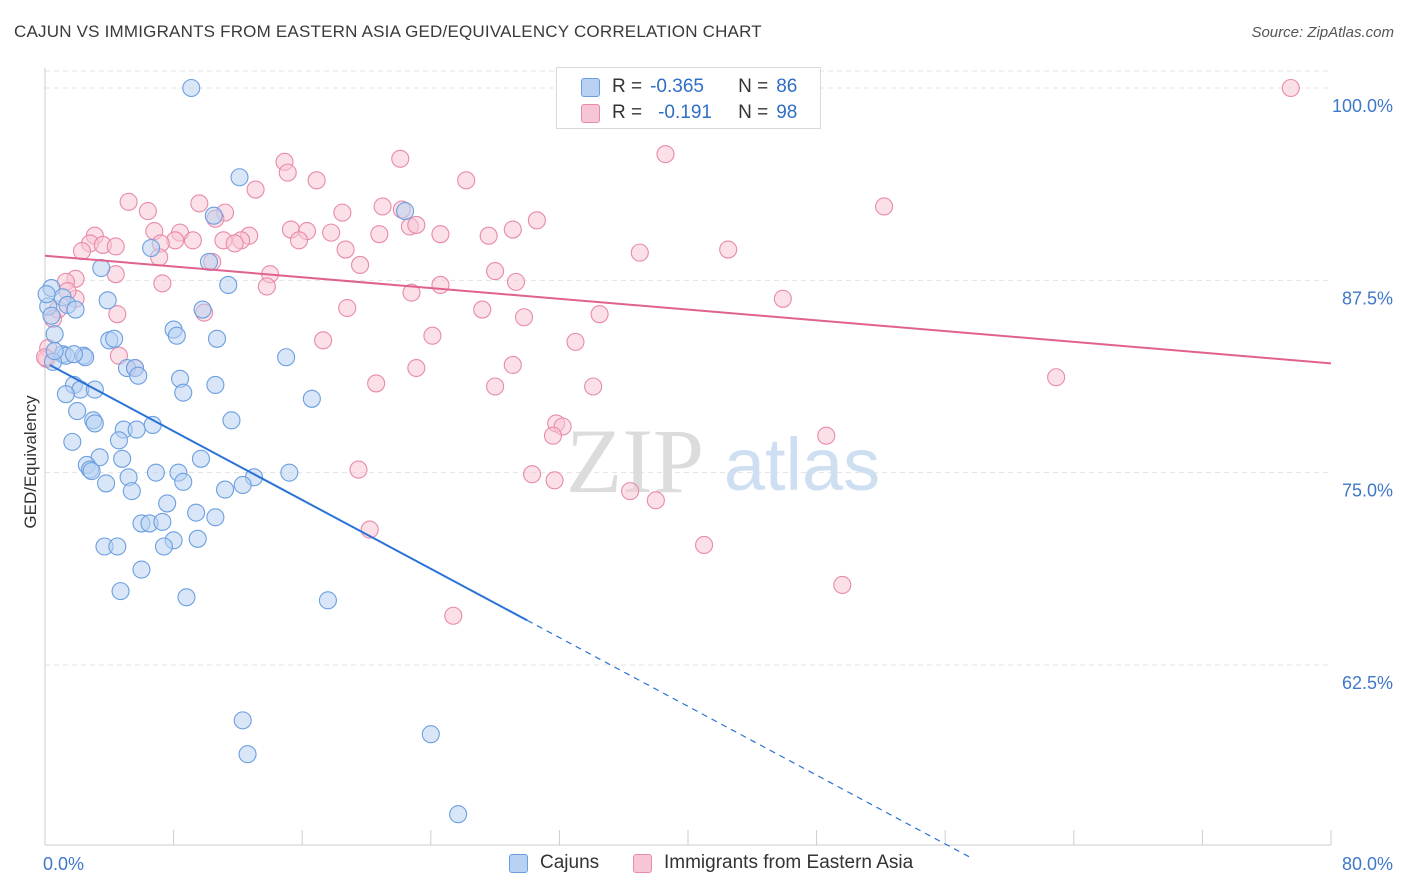  I want to click on watermark-atlas: atlas, so click(802, 464).